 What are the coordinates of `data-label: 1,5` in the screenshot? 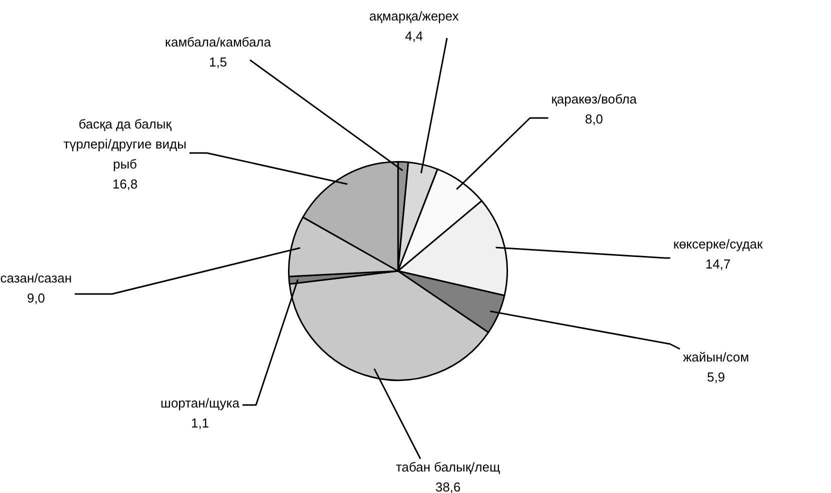 It's located at (218, 62).